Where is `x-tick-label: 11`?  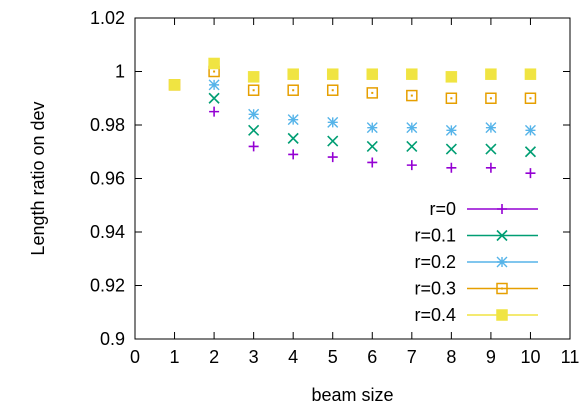 x-tick-label: 11 is located at coordinates (570, 357).